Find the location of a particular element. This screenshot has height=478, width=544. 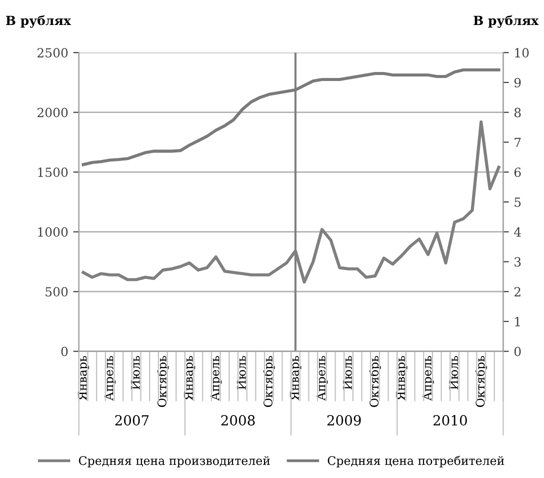

y-tick-label: 0 is located at coordinates (64, 351).